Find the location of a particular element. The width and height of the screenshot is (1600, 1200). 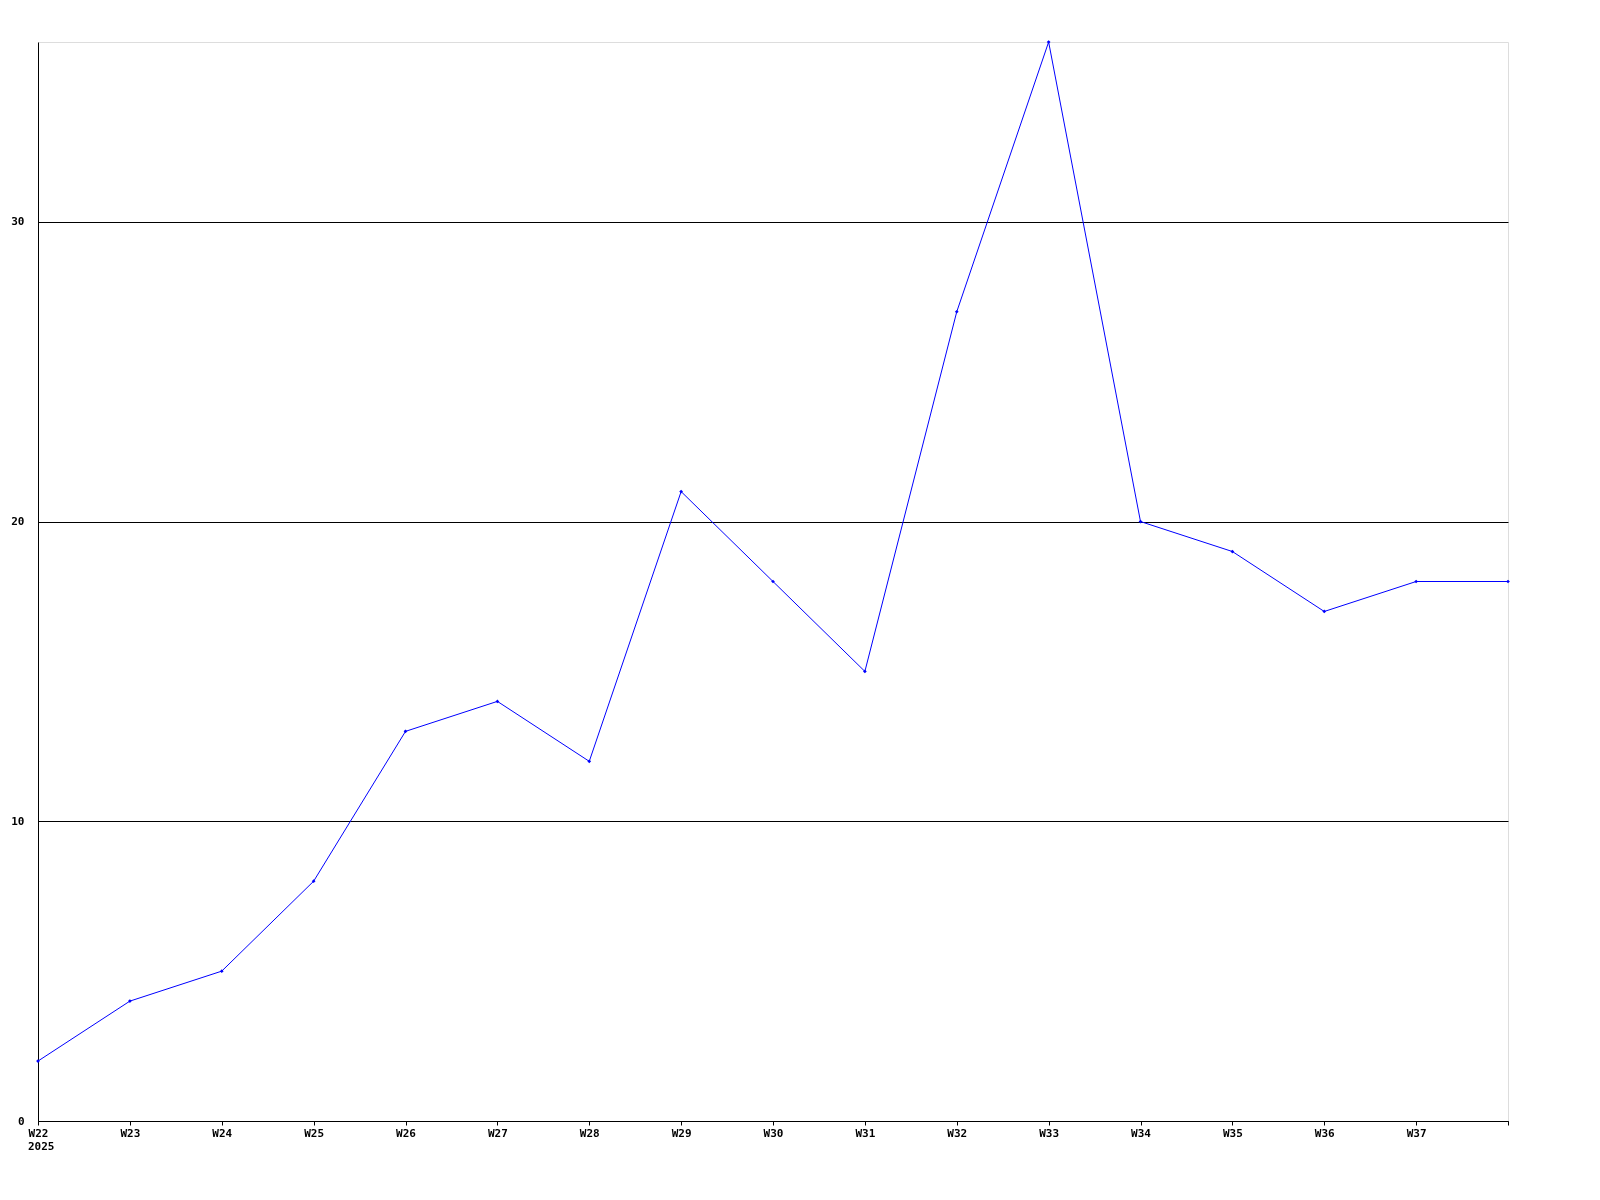

x-tick-label: W30 is located at coordinates (773, 1133).